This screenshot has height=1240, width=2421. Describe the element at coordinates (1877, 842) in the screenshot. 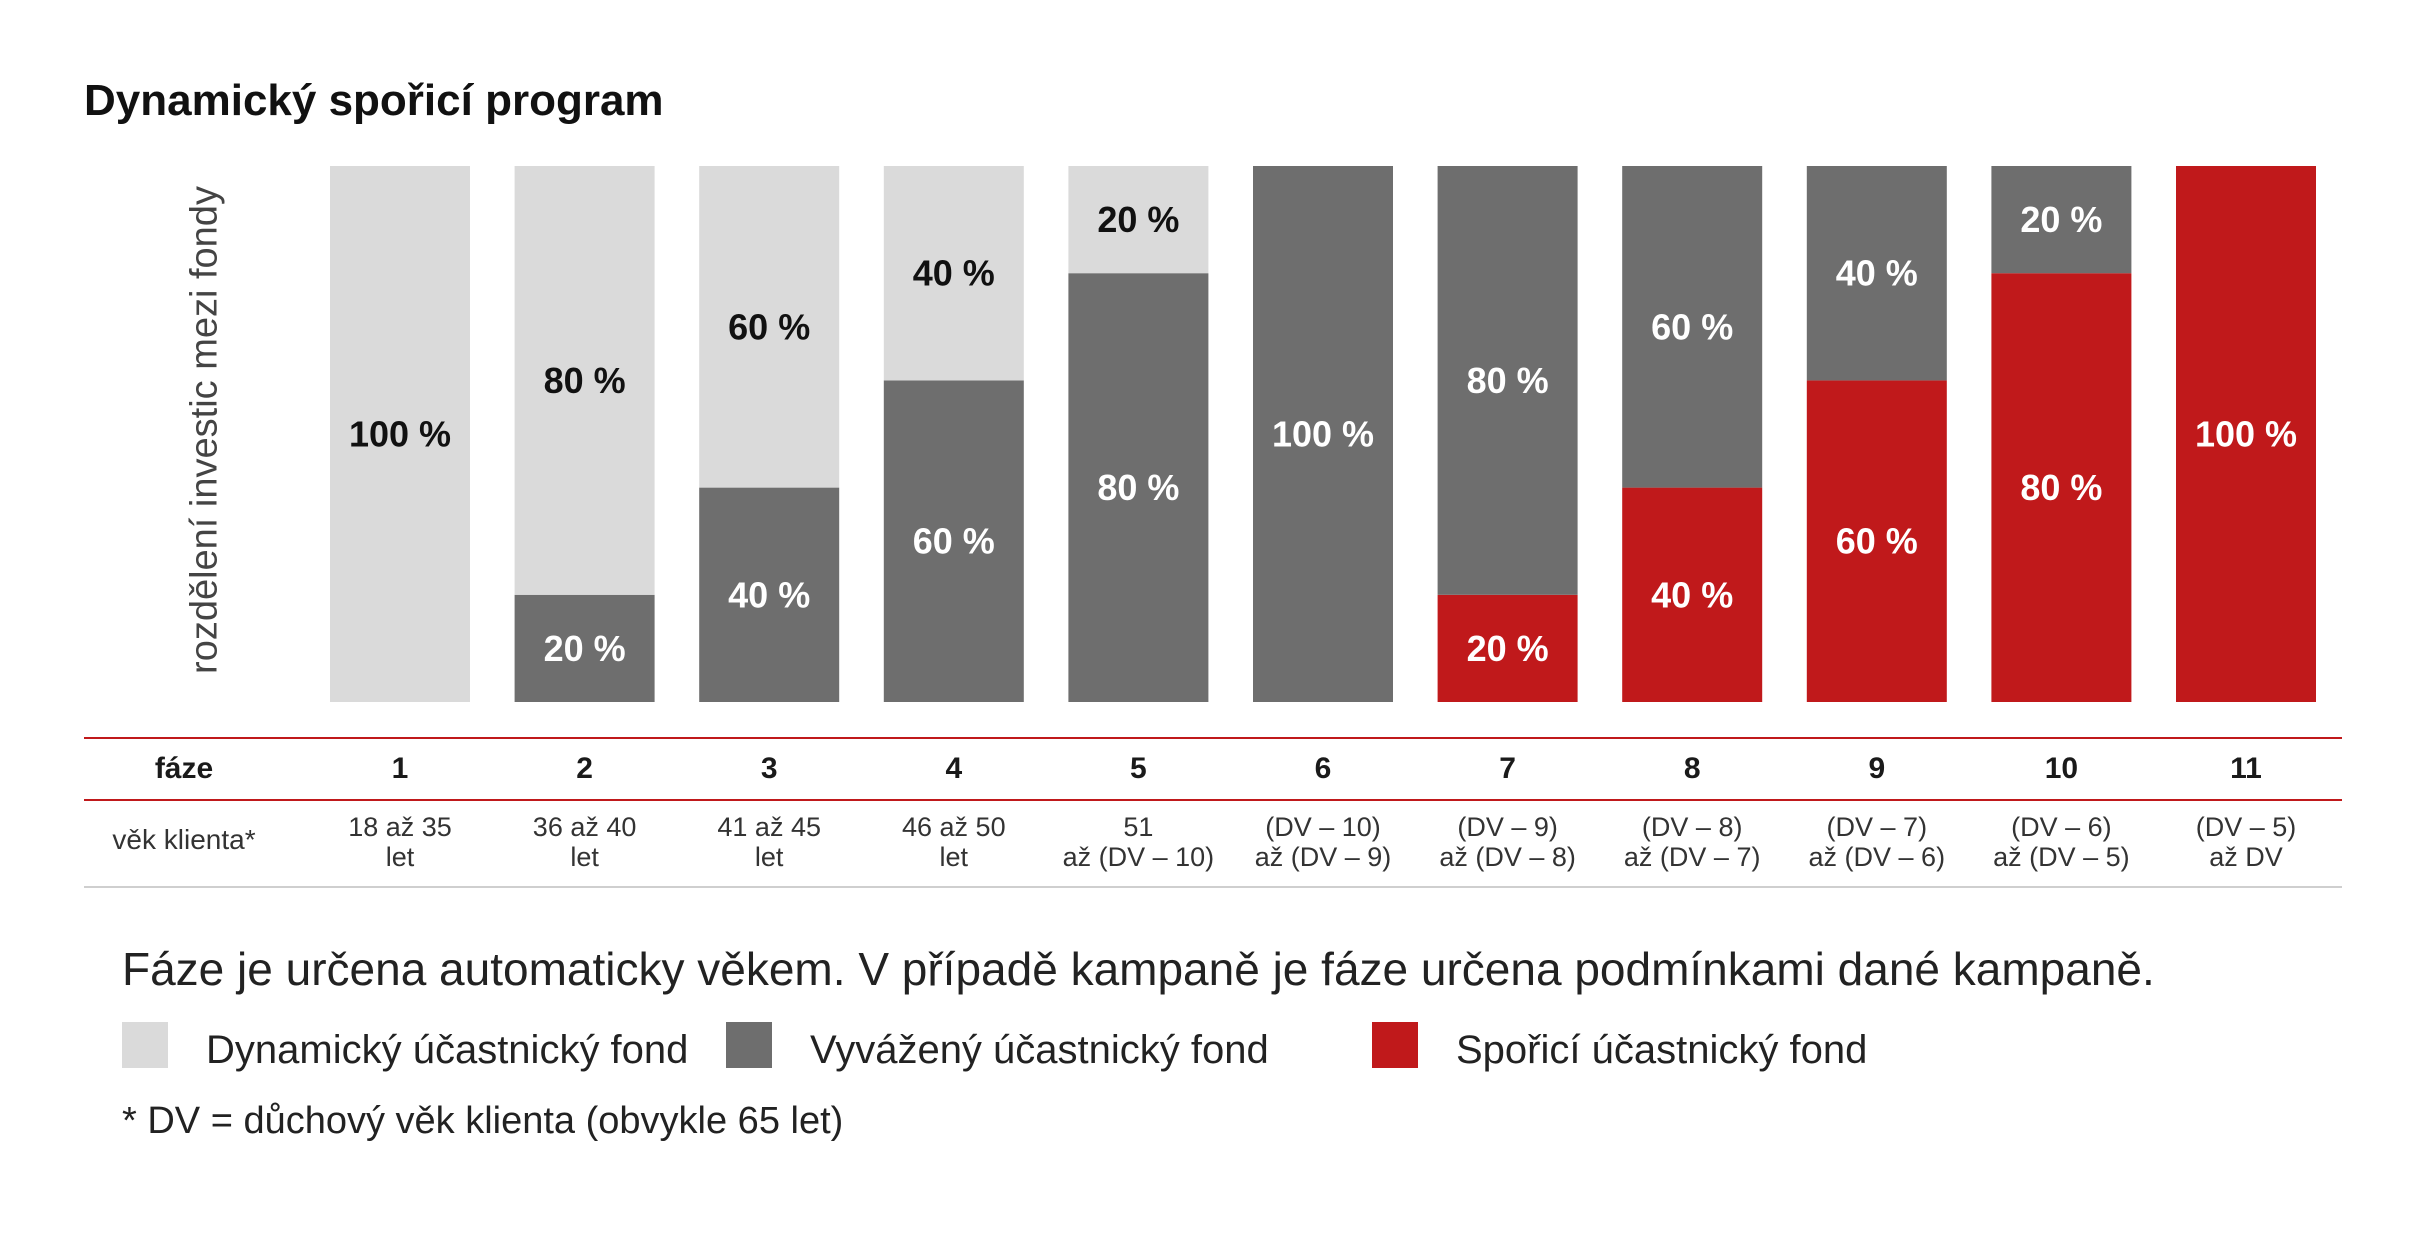

I see `client-age-range: (DV – 7) až (DV – 6)` at that location.